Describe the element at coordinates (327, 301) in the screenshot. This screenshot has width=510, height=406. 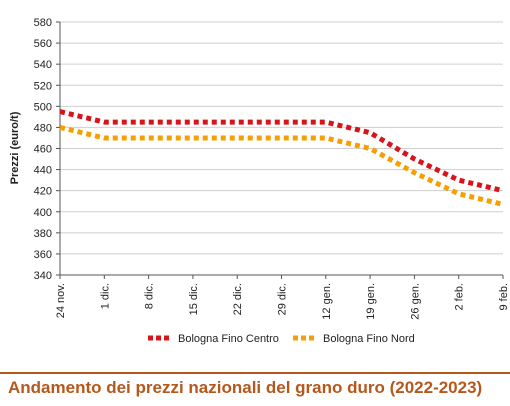
I see `x-tick-label: 12 gen.` at that location.